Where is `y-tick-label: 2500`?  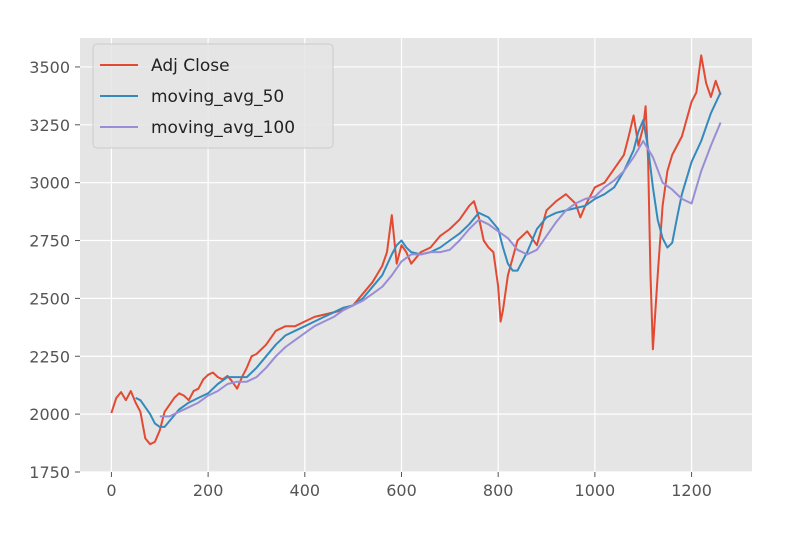
y-tick-label: 2500 is located at coordinates (49, 298).